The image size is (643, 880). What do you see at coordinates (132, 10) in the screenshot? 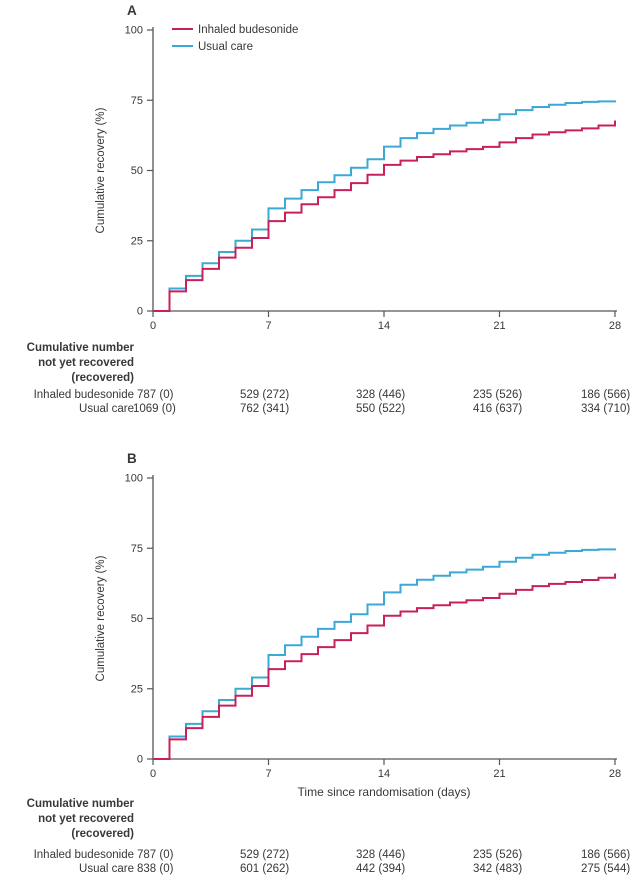
I see `panel-a-letter: A` at bounding box center [132, 10].